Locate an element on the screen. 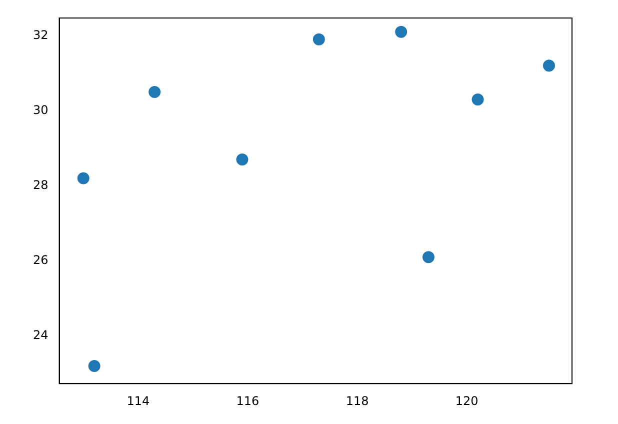 The image size is (618, 424). y-tick-label: 24 is located at coordinates (40, 335).